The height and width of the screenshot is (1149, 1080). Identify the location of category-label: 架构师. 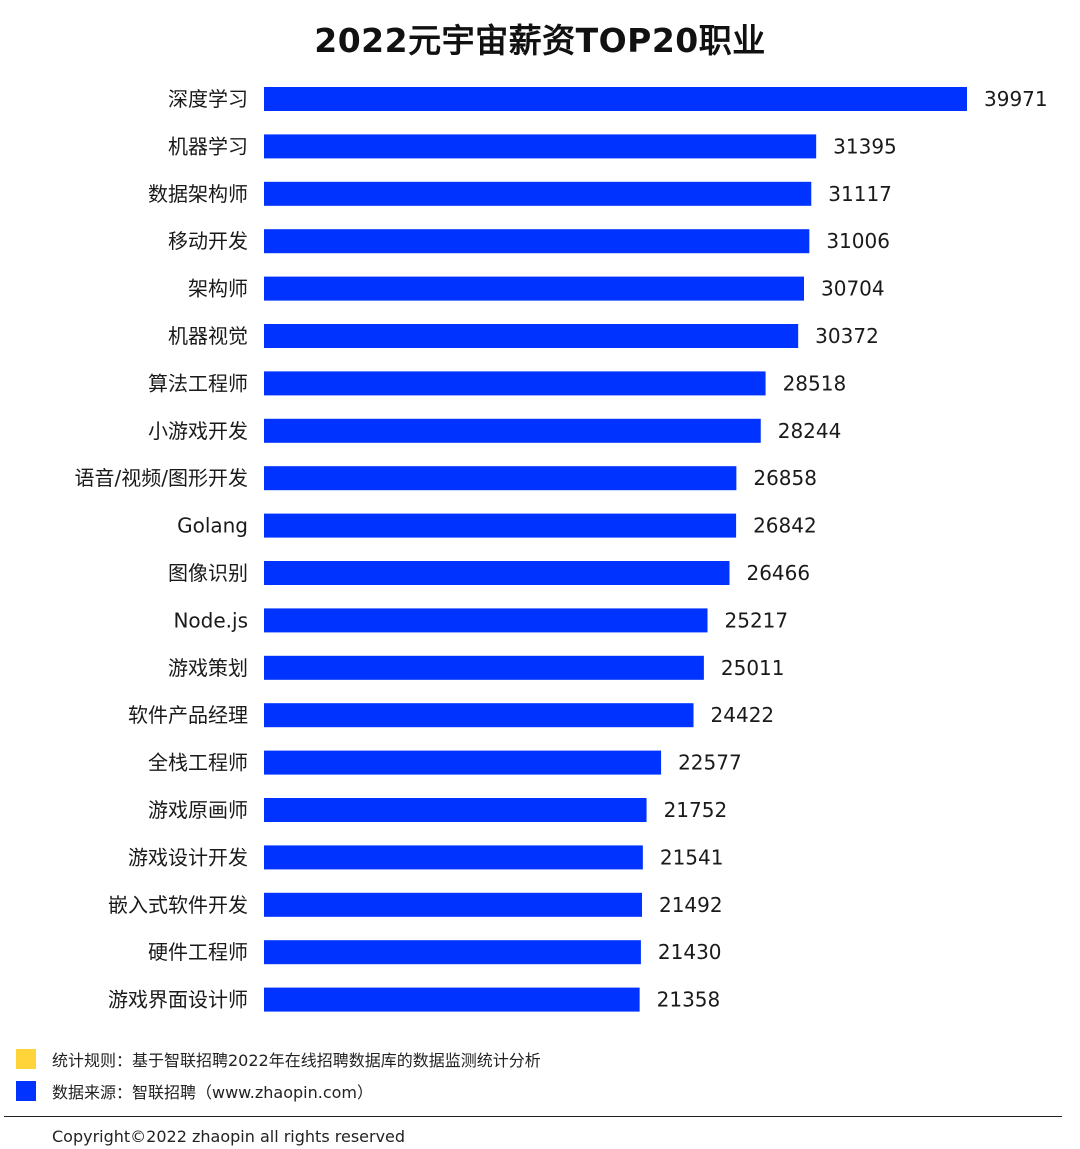
(218, 289).